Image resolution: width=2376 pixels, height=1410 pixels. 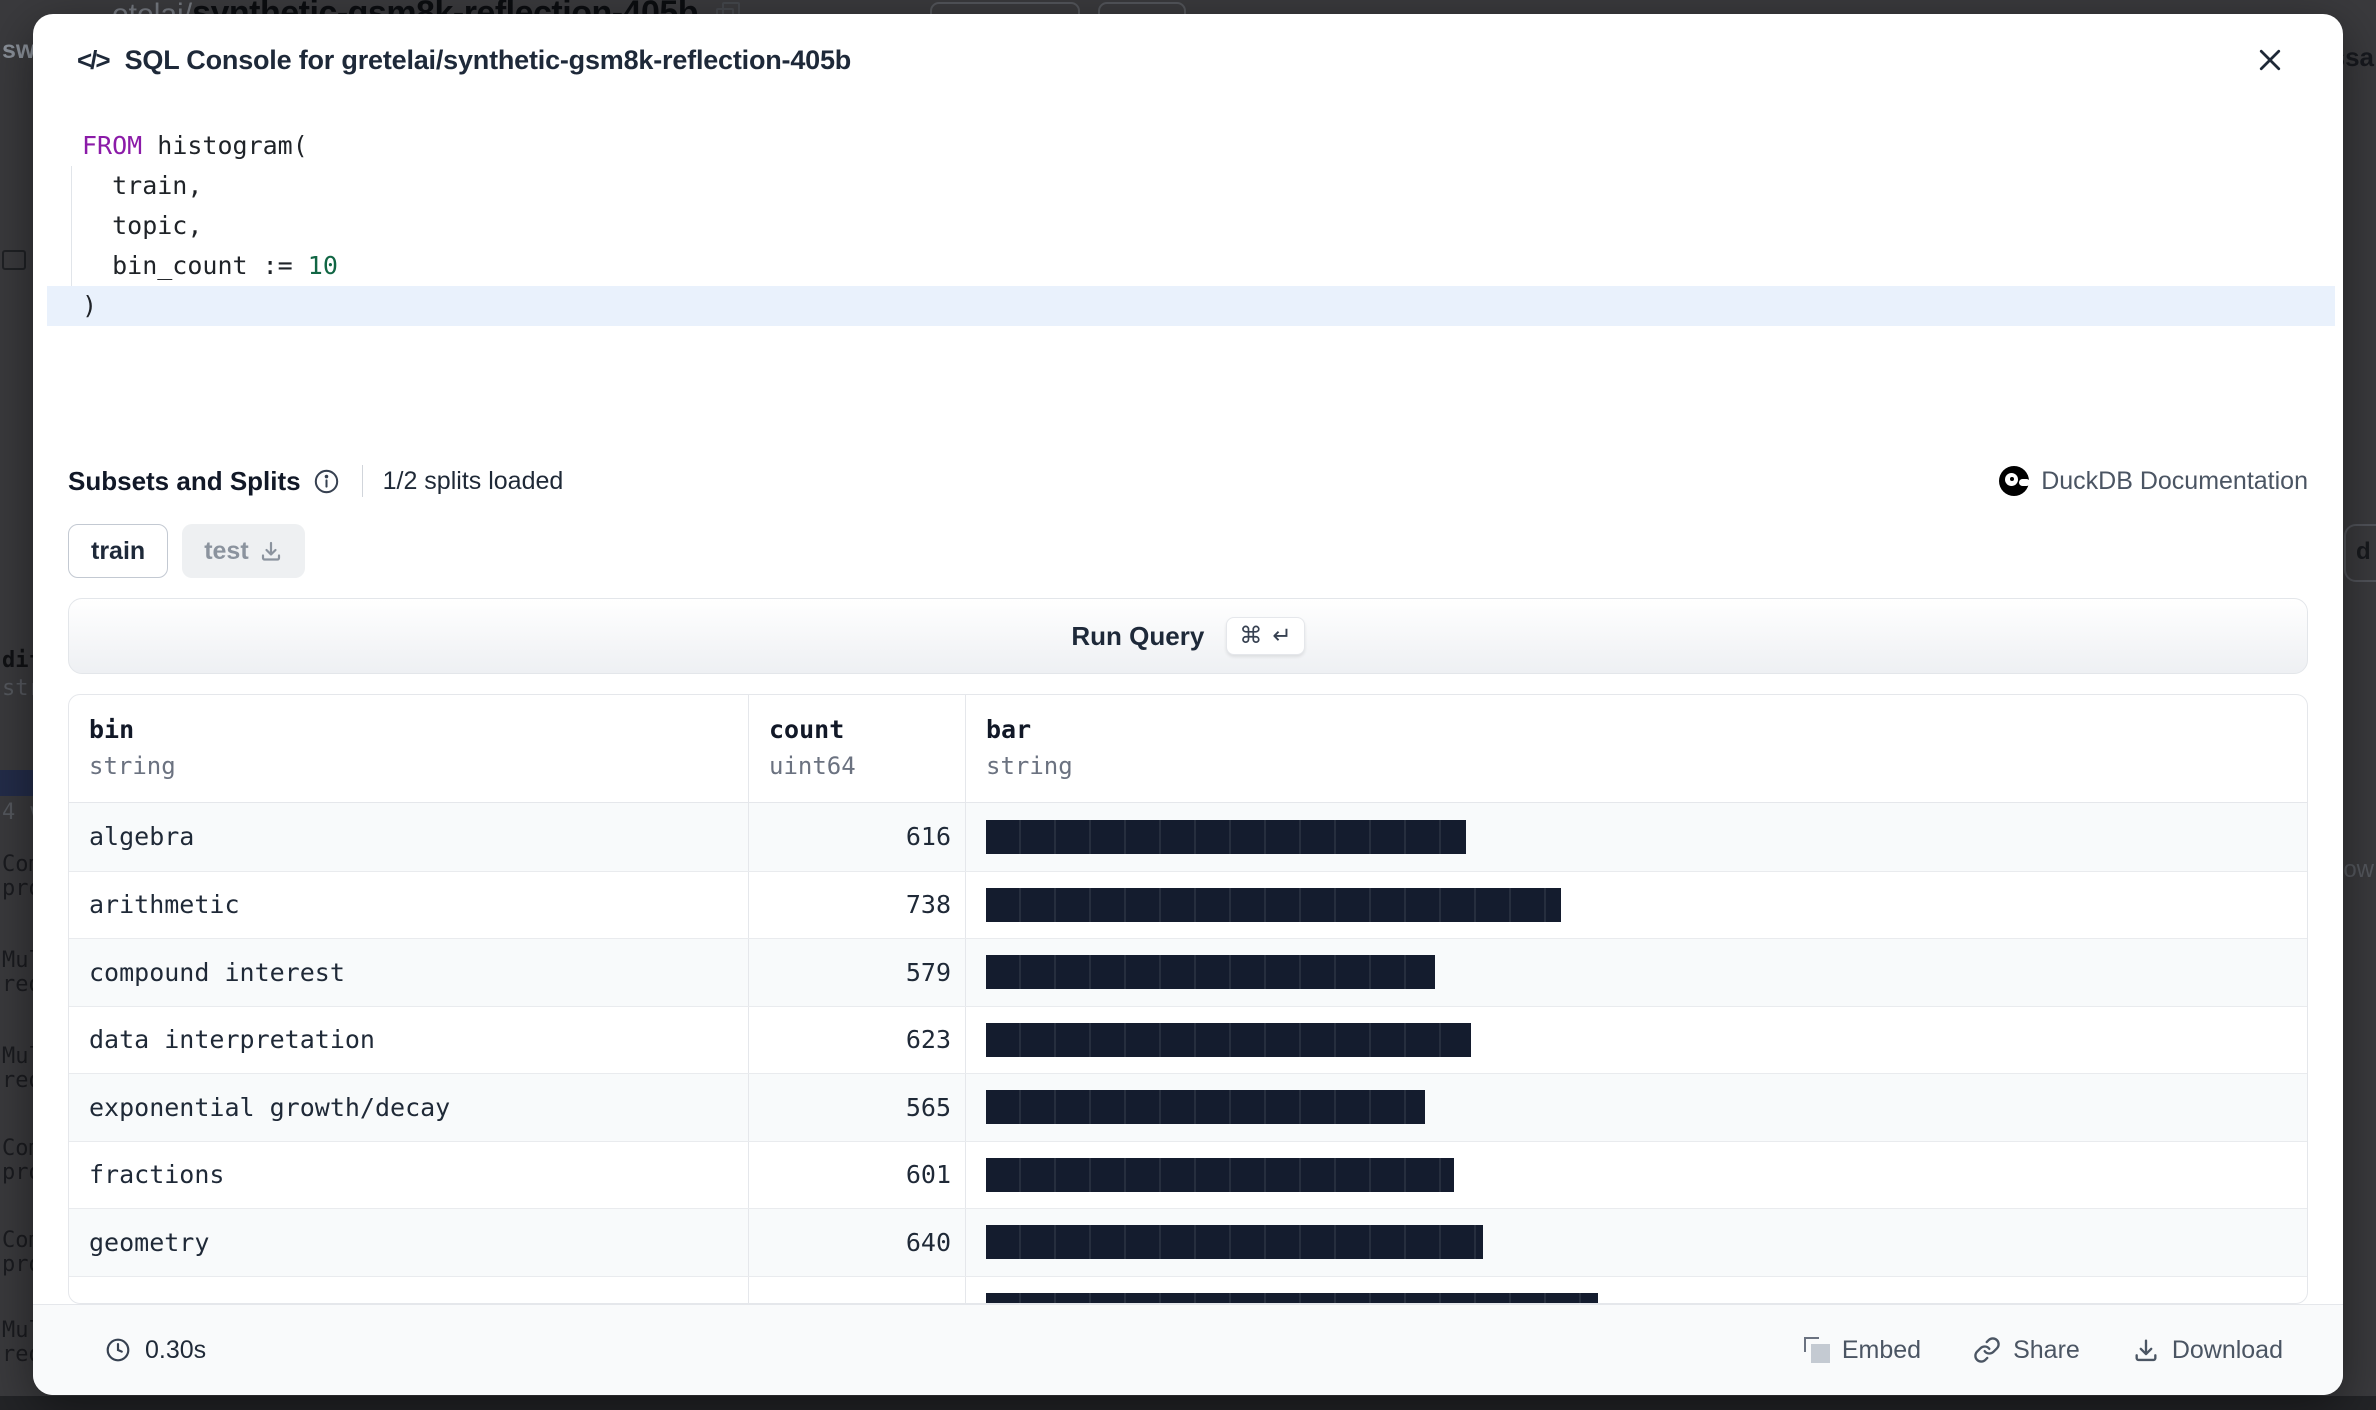 I want to click on info-icon, so click(x=326, y=481).